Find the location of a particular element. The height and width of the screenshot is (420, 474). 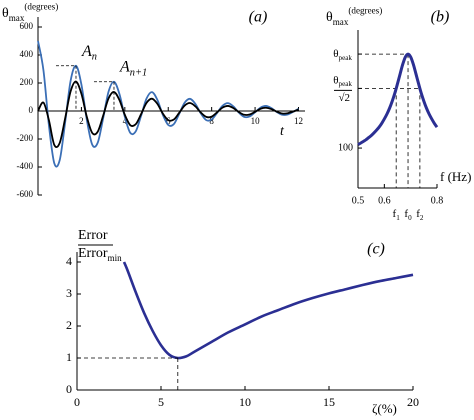

panel-label: (a) is located at coordinates (258, 17).